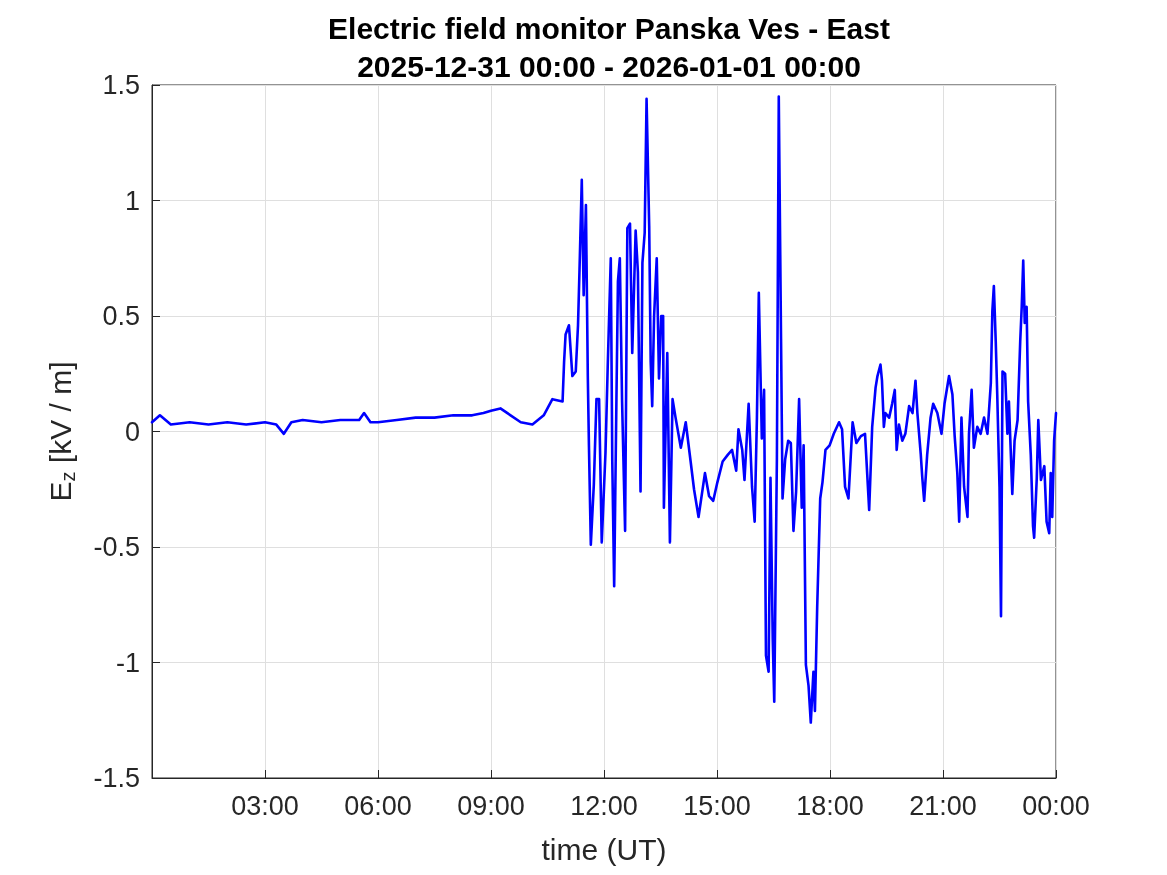 The image size is (1167, 875). I want to click on x-tick-label: 18:00, so click(830, 805).